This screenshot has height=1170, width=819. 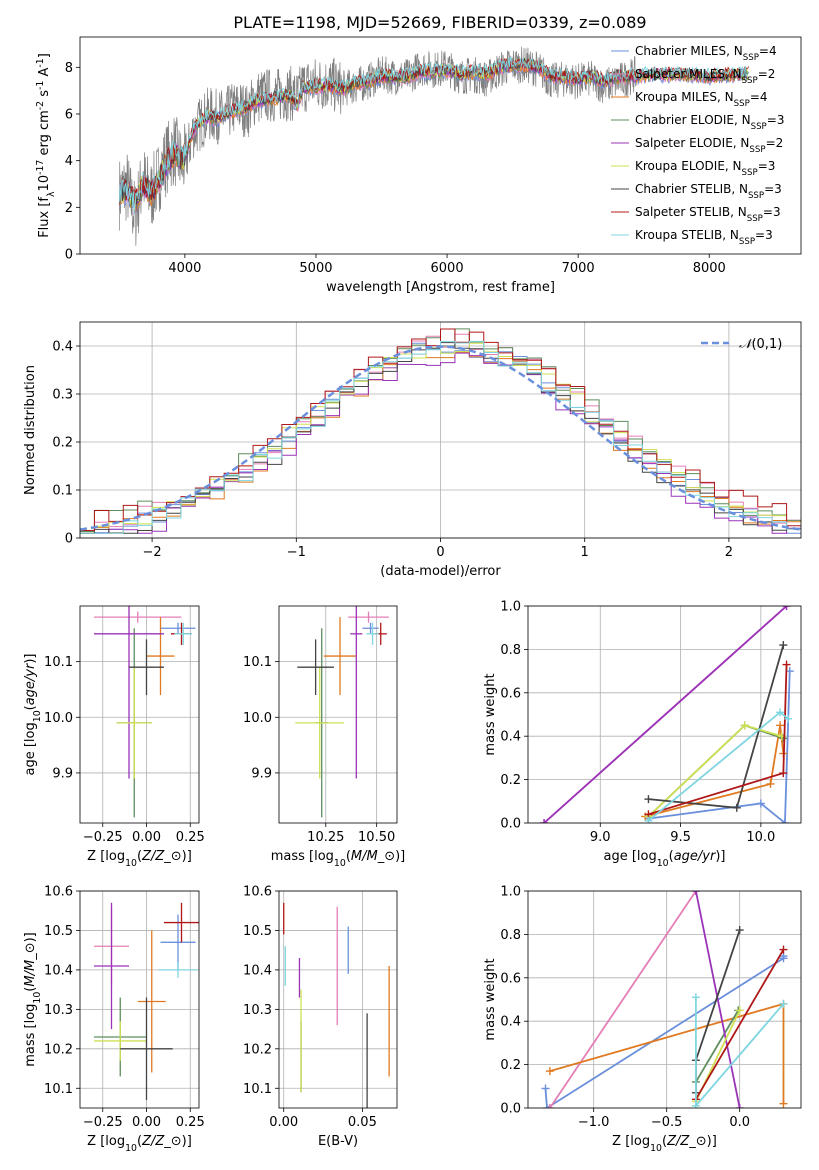 I want to click on x-axis-label: E(B-V), so click(x=338, y=1141).